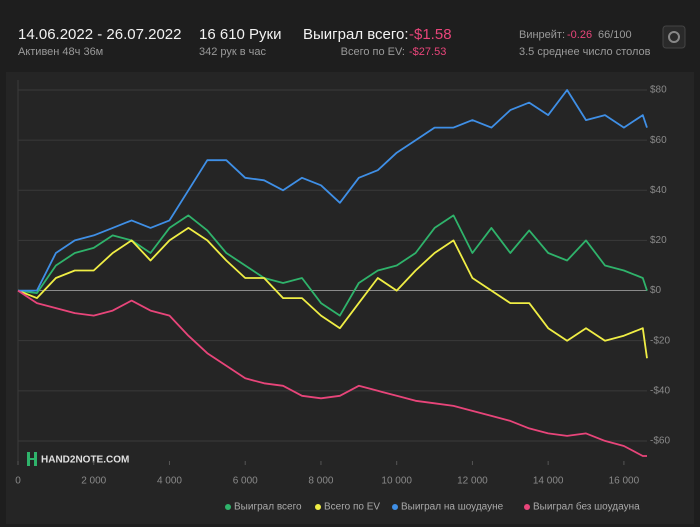  What do you see at coordinates (32, 459) in the screenshot?
I see `logo-mark` at bounding box center [32, 459].